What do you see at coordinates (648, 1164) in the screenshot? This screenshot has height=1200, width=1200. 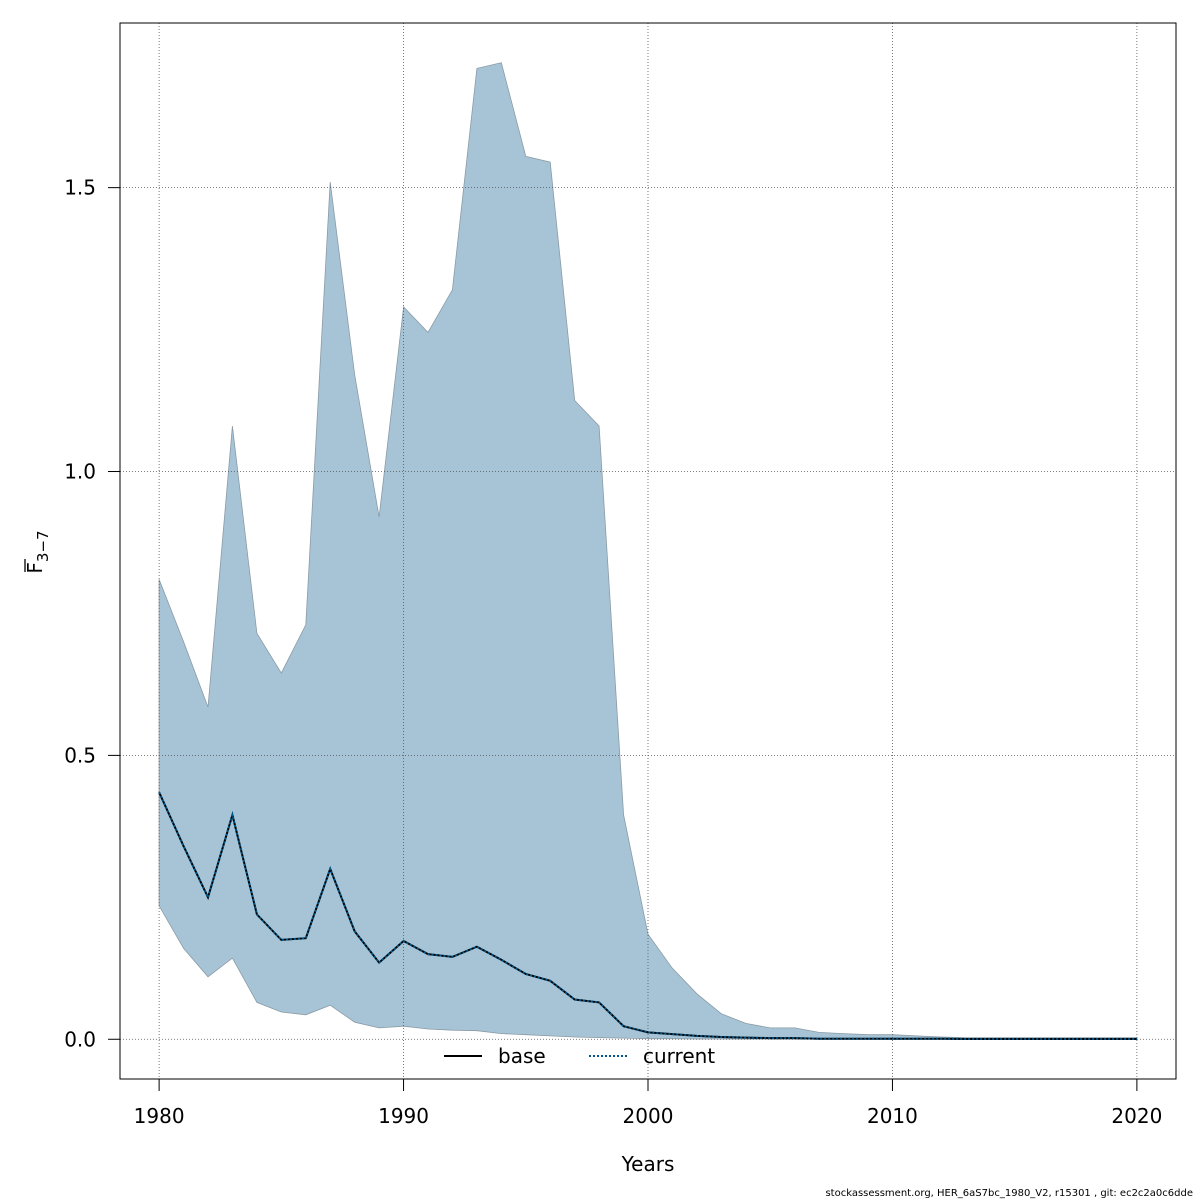 I see `x-axis-title: Years` at bounding box center [648, 1164].